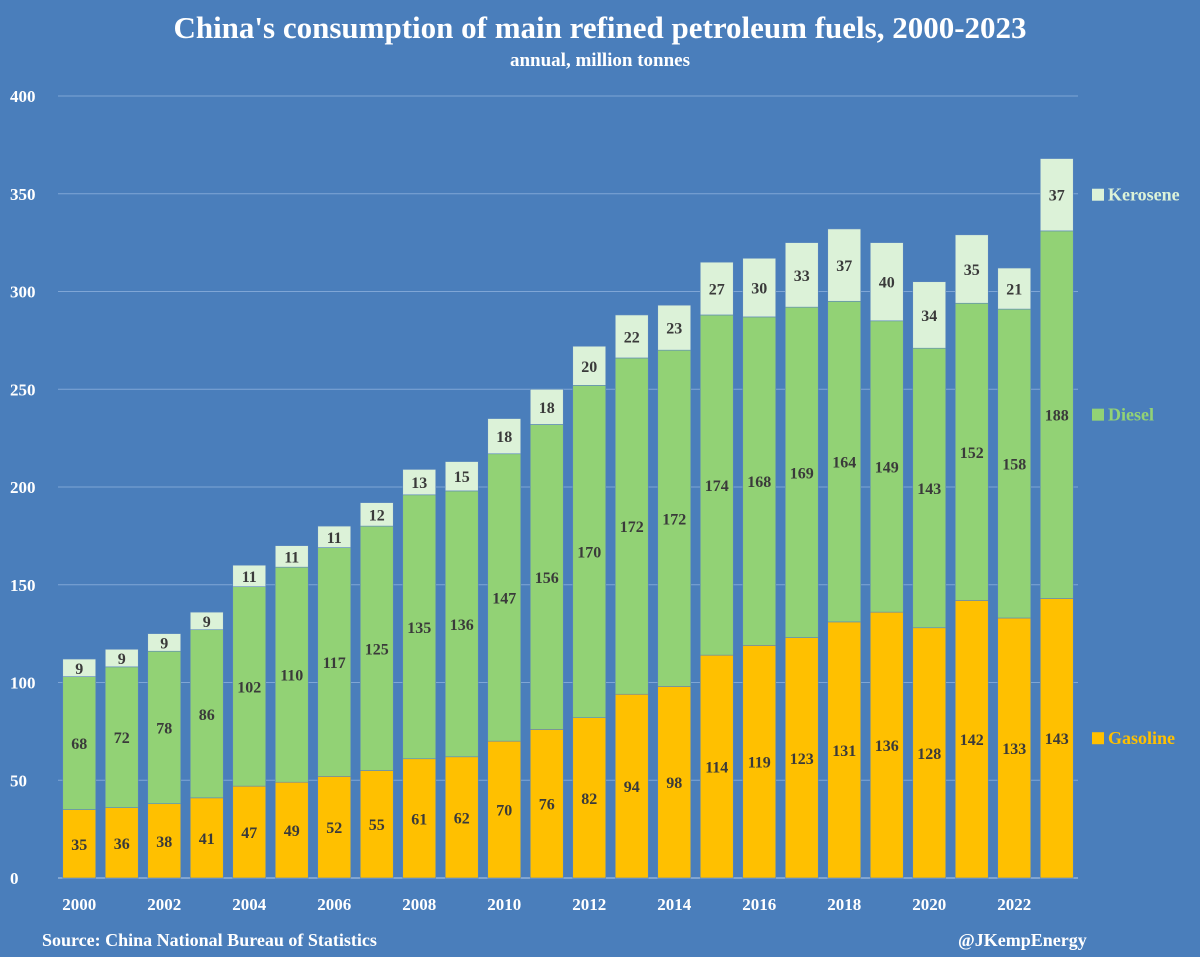  What do you see at coordinates (844, 904) in the screenshot?
I see `x-tick-label: 2018` at bounding box center [844, 904].